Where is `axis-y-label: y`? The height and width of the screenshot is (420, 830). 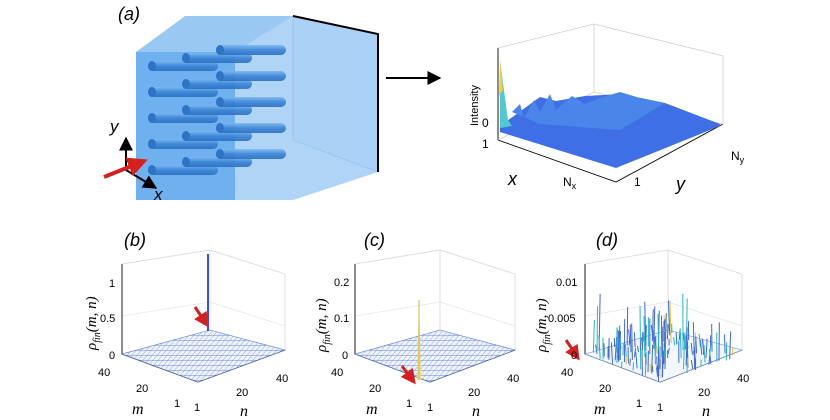
axis-y-label: y is located at coordinates (114, 126).